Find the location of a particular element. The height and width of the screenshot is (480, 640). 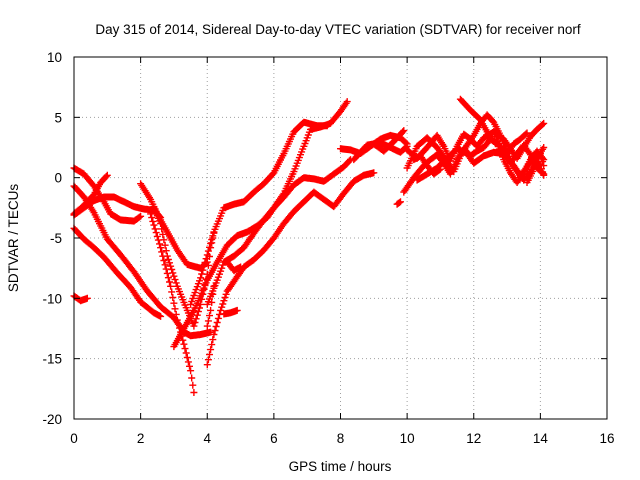

x-tick-label: 16 is located at coordinates (606, 438).